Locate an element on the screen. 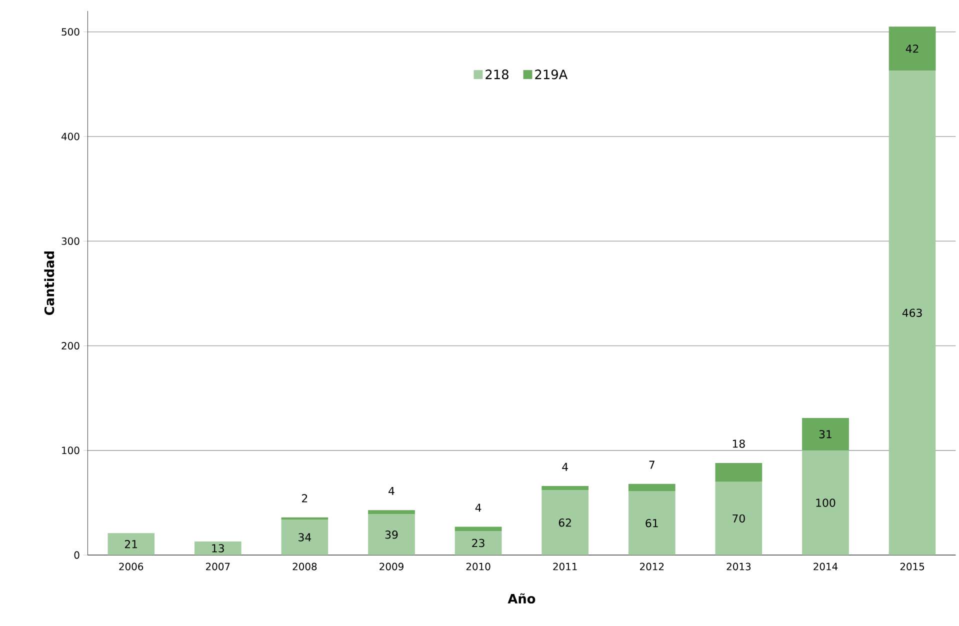 The height and width of the screenshot is (626, 959). data-label: 70 is located at coordinates (738, 518).